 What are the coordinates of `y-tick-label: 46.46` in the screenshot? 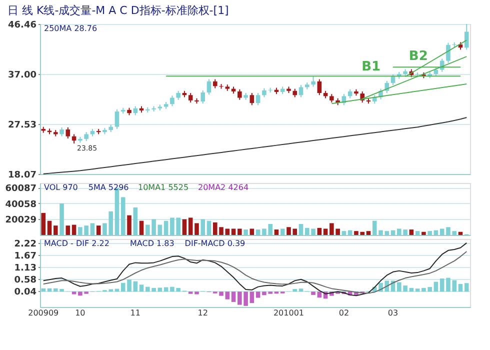 It's located at (22, 25).